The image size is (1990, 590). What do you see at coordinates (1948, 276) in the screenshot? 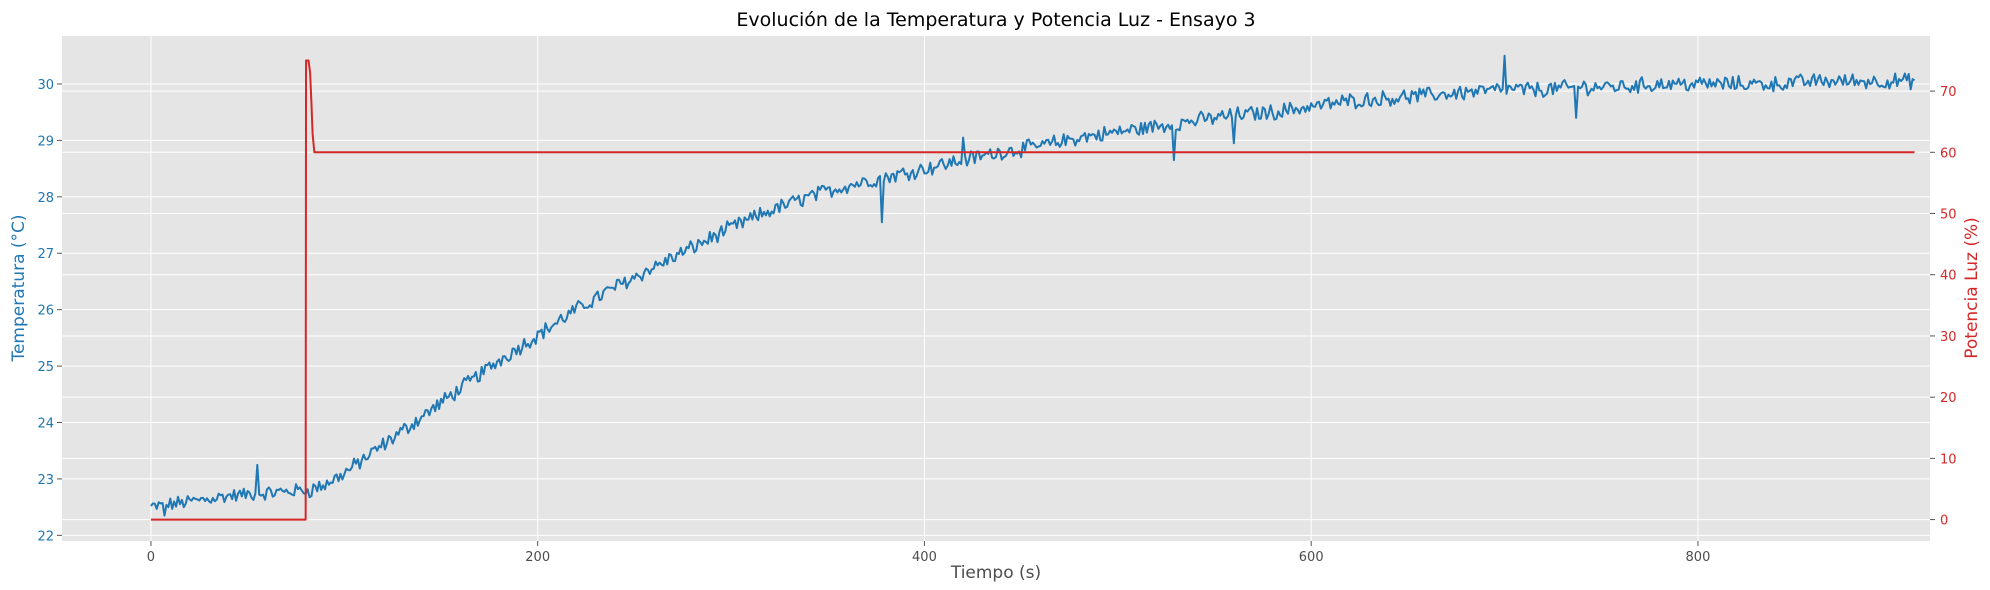
I see `y-right-tick-label: 40` at bounding box center [1948, 276].